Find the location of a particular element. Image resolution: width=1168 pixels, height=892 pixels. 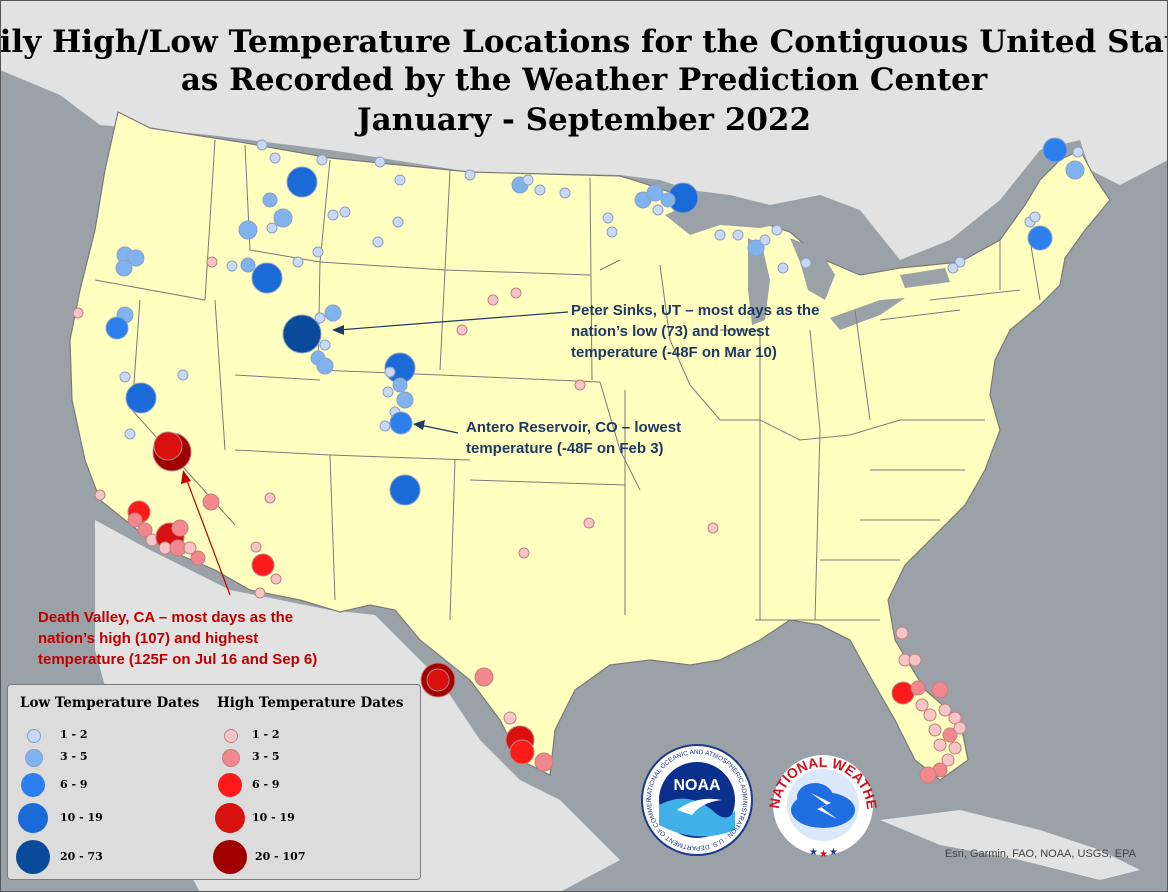

lake-superior is located at coordinates (727, 216).